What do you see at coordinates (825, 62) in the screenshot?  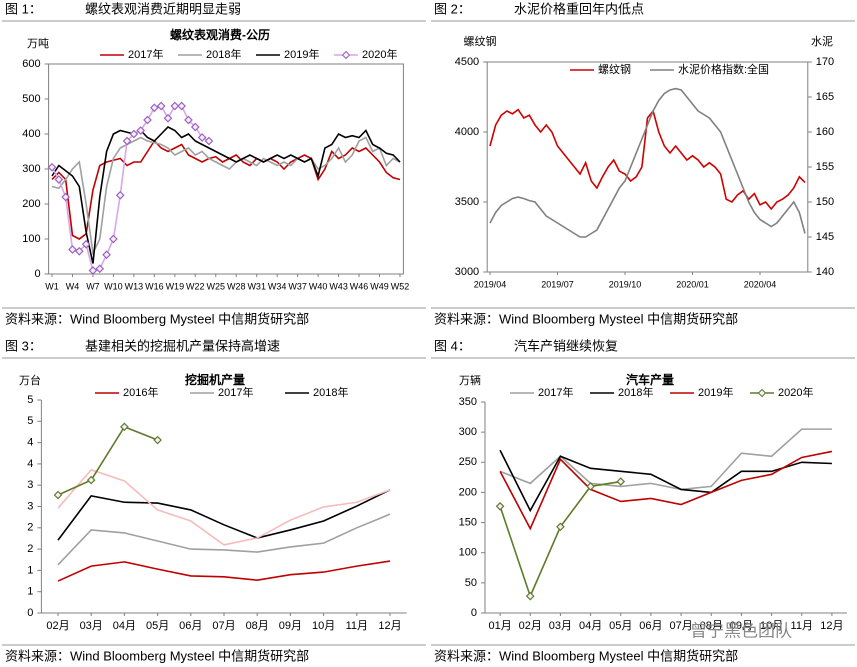 I see `y-tick-label: 170` at bounding box center [825, 62].